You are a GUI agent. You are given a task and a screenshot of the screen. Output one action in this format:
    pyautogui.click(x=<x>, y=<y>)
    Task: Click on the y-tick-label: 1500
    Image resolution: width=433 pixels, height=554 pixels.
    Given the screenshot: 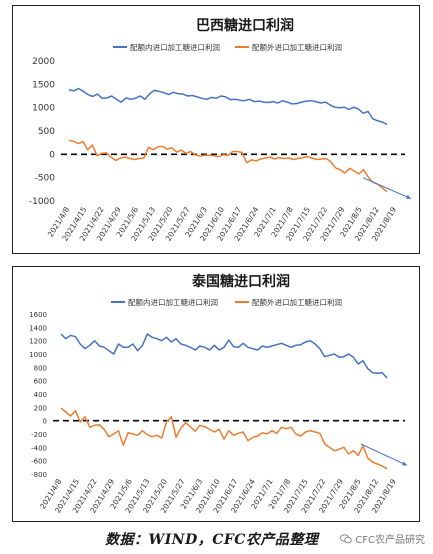 What is the action you would take?
    pyautogui.click(x=43, y=85)
    